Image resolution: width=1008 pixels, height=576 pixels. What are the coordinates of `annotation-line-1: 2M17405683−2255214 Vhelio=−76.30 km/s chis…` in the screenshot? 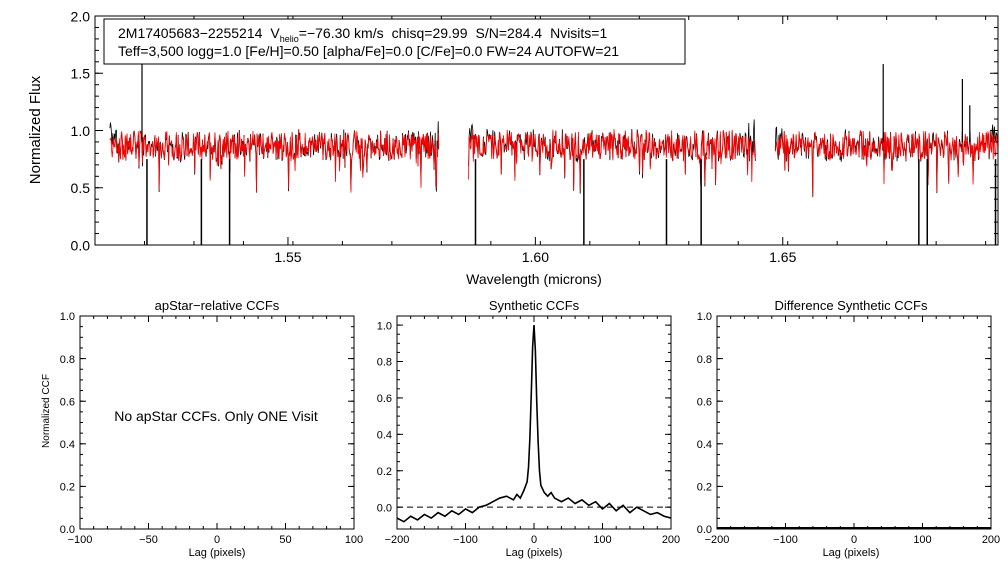 It's located at (362, 34).